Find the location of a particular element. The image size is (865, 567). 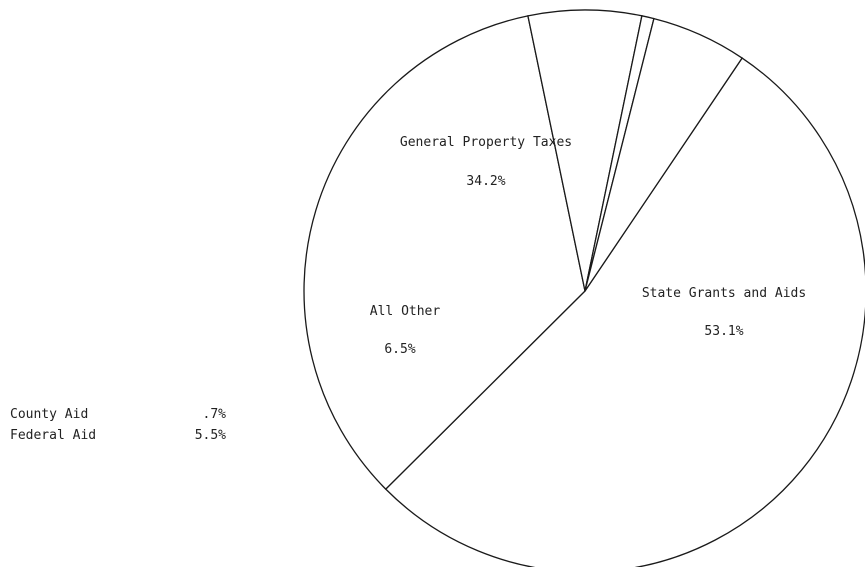

side-legend-value: .7% is located at coordinates (214, 414).